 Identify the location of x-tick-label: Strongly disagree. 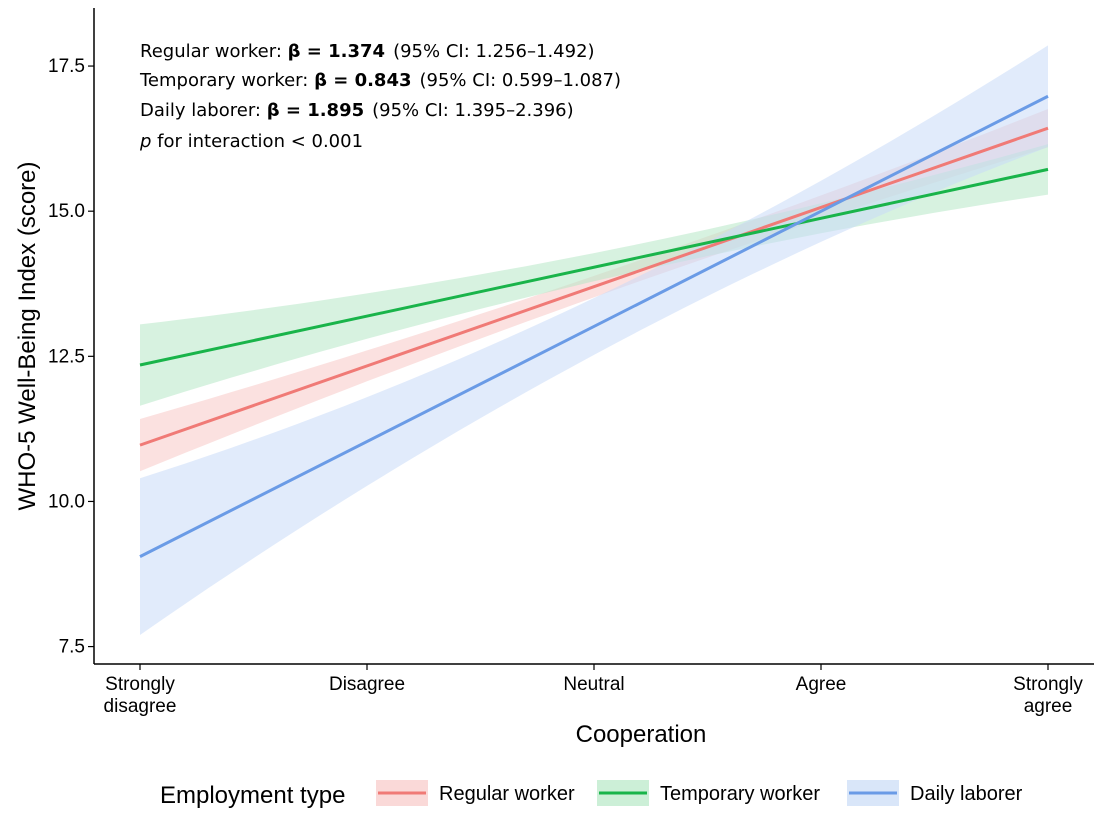
(140, 695).